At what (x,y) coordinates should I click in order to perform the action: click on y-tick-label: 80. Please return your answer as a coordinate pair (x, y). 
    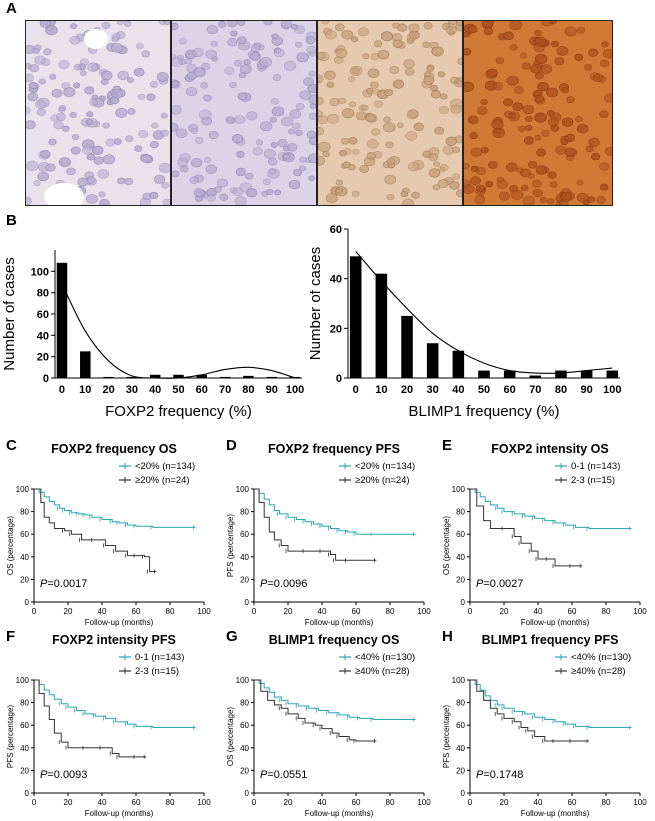
    Looking at the image, I should click on (24, 512).